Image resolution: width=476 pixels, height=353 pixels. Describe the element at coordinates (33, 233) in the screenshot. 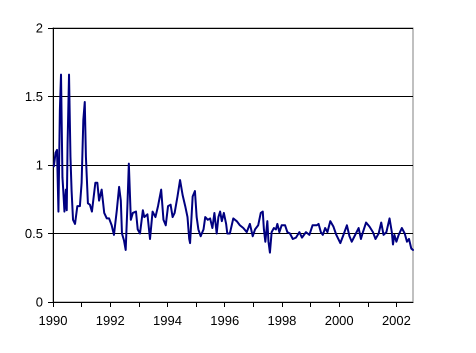

I see `y-tick-label: 0.5` at that location.